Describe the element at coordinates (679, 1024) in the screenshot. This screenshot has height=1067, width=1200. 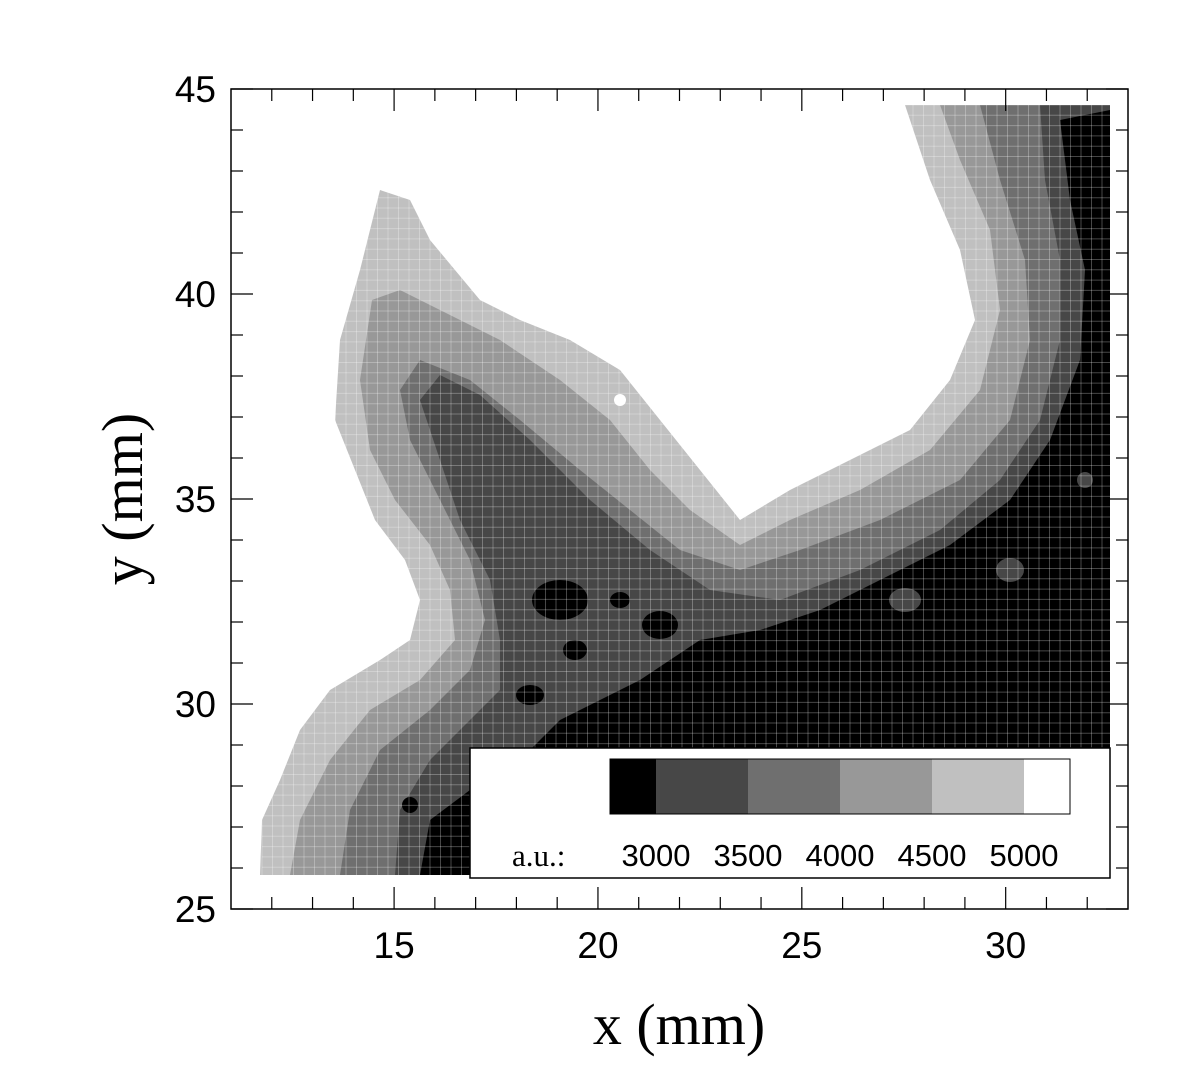
I see `x-axis-title: x (mm)` at that location.